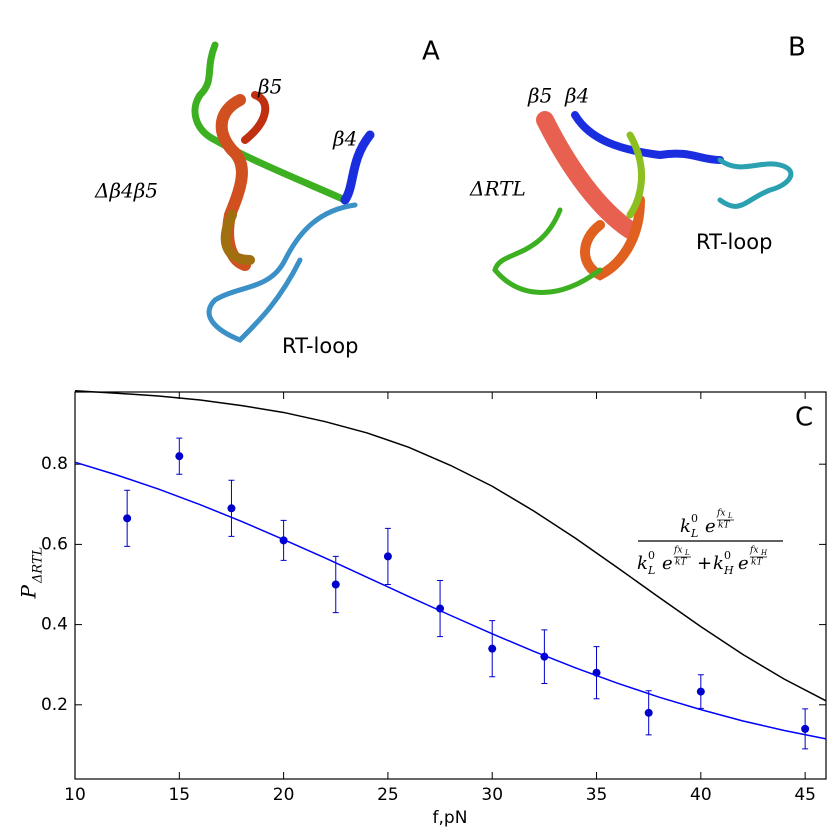 This screenshot has width=830, height=830. Describe the element at coordinates (497, 189) in the screenshot. I see `structure-name: ΔRTL` at that location.